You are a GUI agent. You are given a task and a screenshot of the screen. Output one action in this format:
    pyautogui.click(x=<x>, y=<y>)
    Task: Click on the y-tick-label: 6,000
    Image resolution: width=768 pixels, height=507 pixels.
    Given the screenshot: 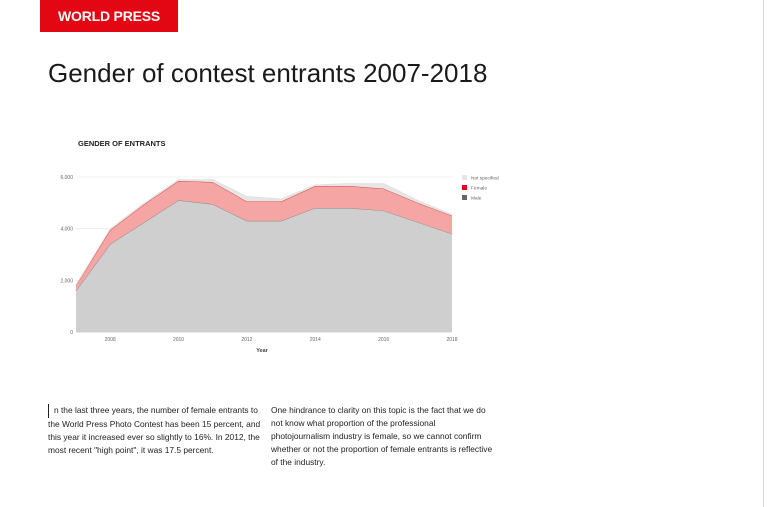 What is the action you would take?
    pyautogui.click(x=66, y=178)
    